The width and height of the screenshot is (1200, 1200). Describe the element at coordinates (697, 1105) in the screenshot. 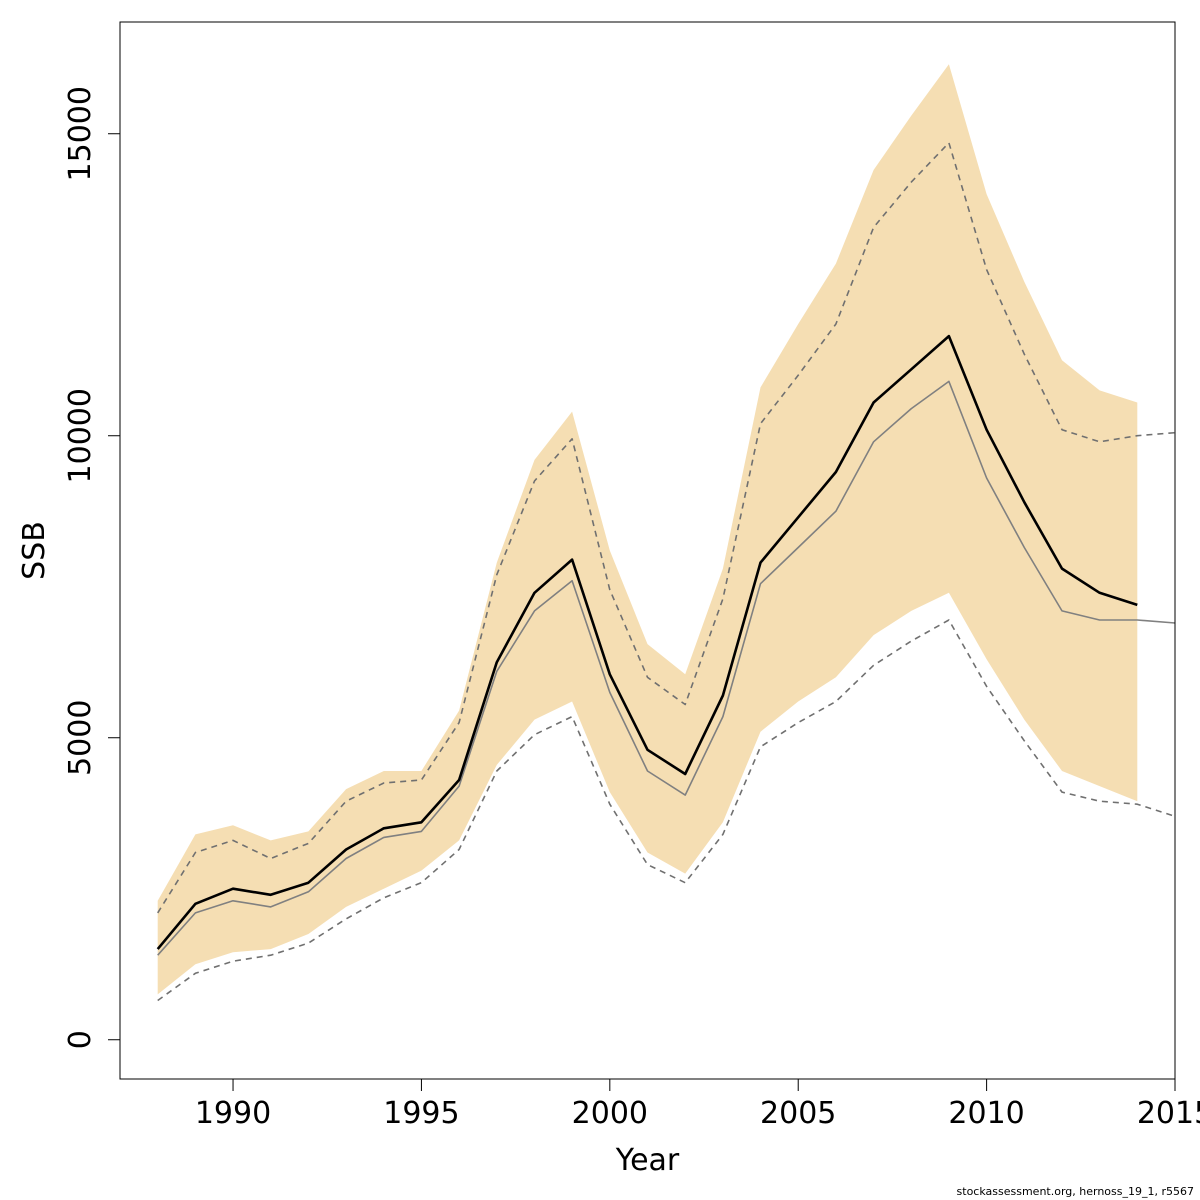

I see `x-axis: 1990 1995 2000 2005 2010 2015` at that location.